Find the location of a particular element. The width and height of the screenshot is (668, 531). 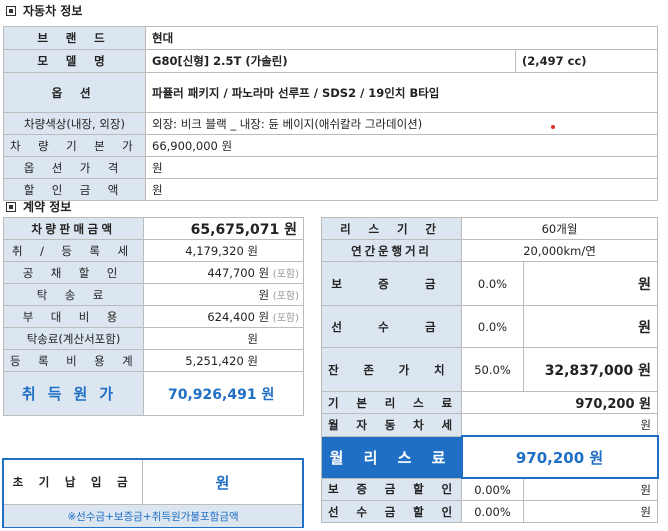

table-row: 탁송료(계산서포함) 원 is located at coordinates (153, 338).